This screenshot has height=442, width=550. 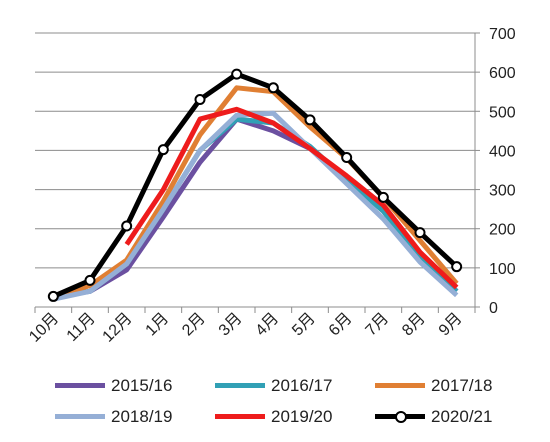 I want to click on y-tick-label: 100, so click(x=502, y=269).